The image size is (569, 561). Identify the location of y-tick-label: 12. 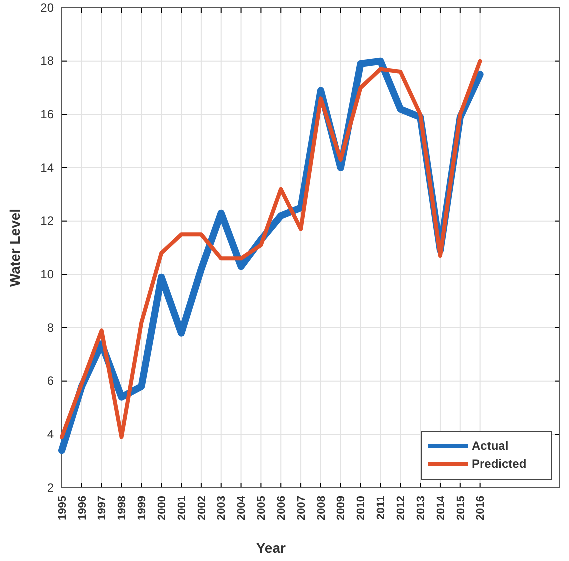
(47, 221).